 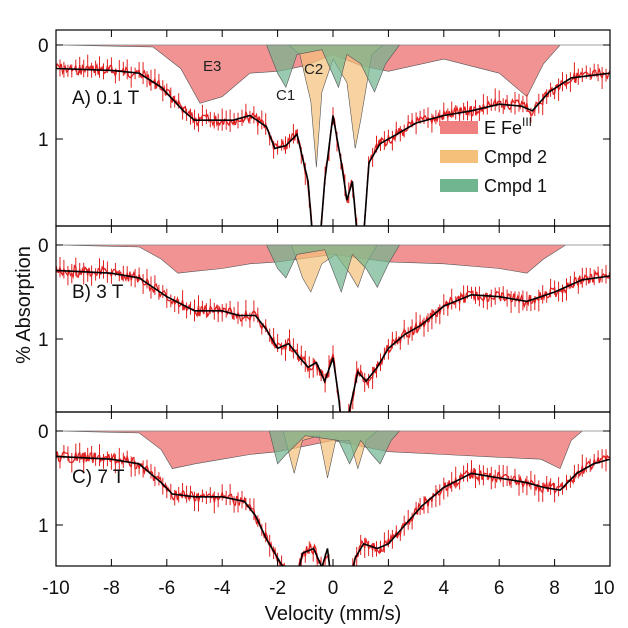 I want to click on annotation-c1: C1, so click(x=285, y=95).